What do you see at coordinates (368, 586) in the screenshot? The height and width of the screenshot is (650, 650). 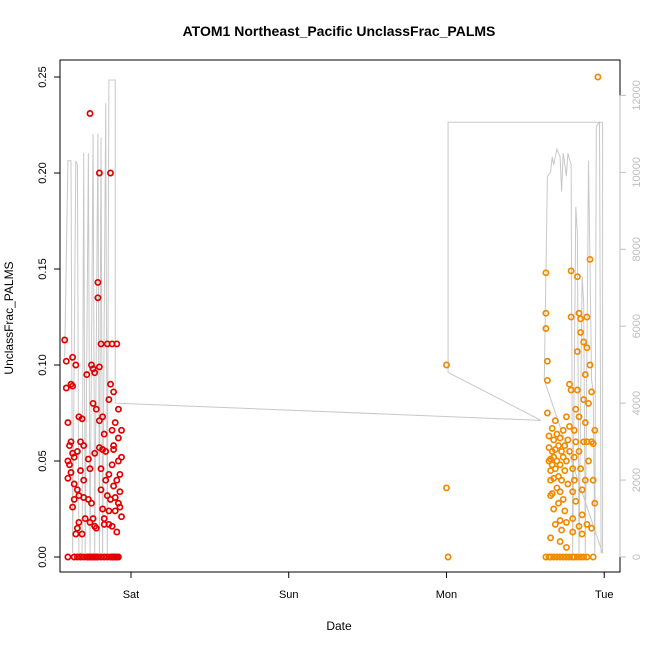 I see `x-axis: Sat Sun Mon Tue` at bounding box center [368, 586].